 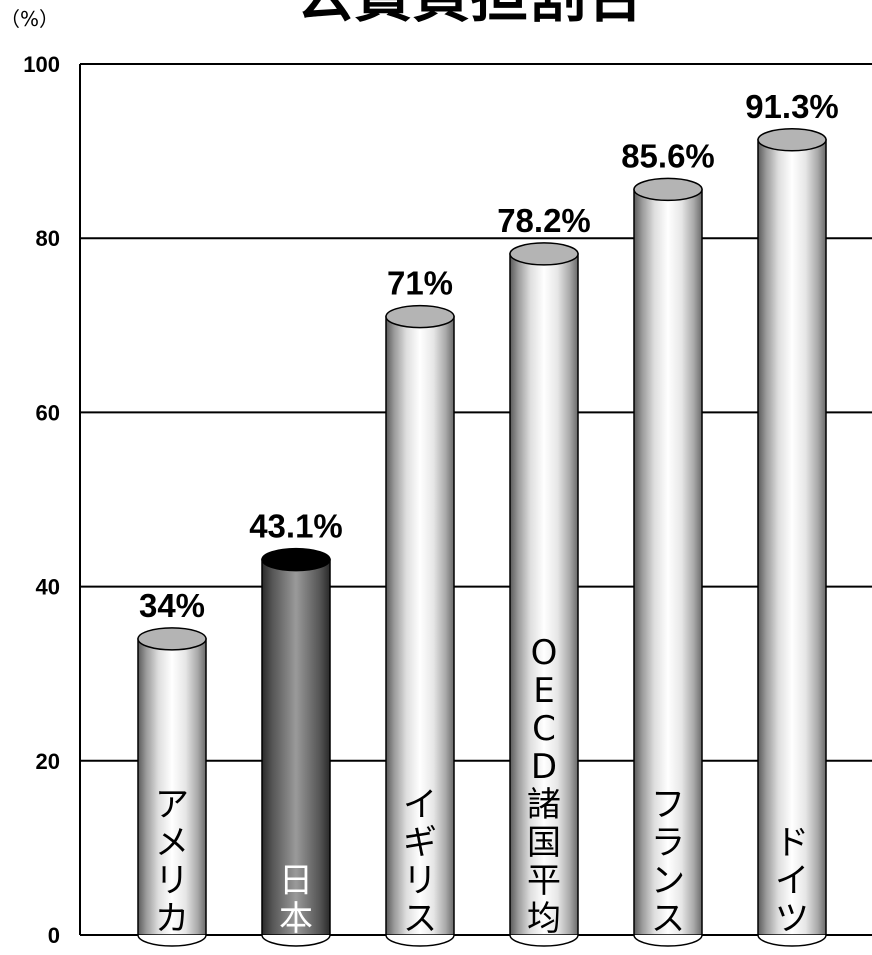 I want to click on category-label: ドイツ, so click(x=792, y=881).